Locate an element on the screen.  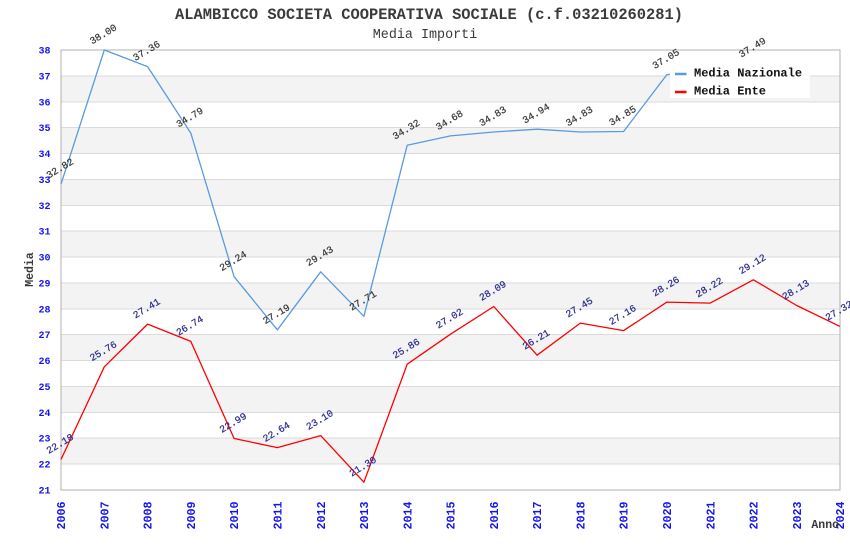
svg-text: 2020 is located at coordinates (668, 515).